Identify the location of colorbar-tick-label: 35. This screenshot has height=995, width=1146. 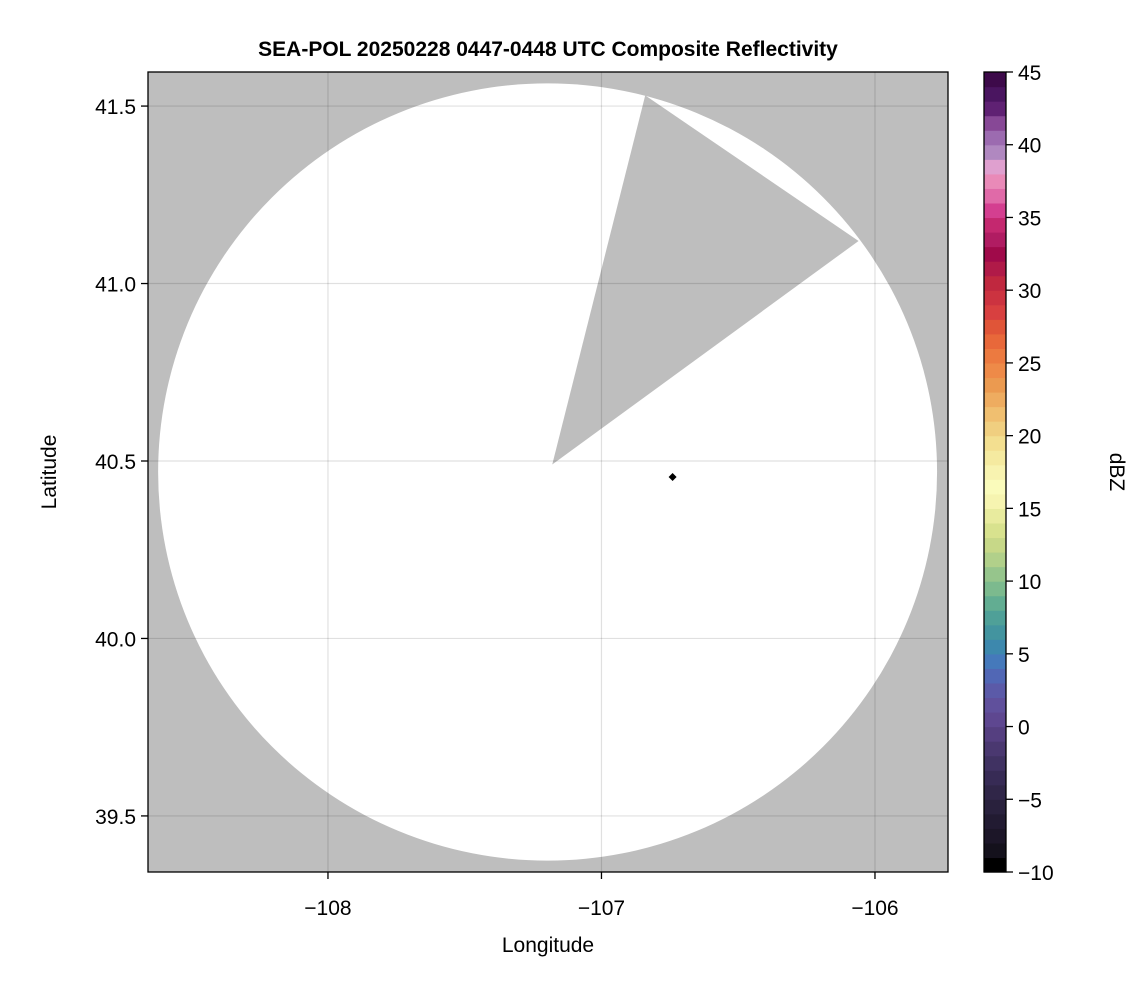
(1029, 218).